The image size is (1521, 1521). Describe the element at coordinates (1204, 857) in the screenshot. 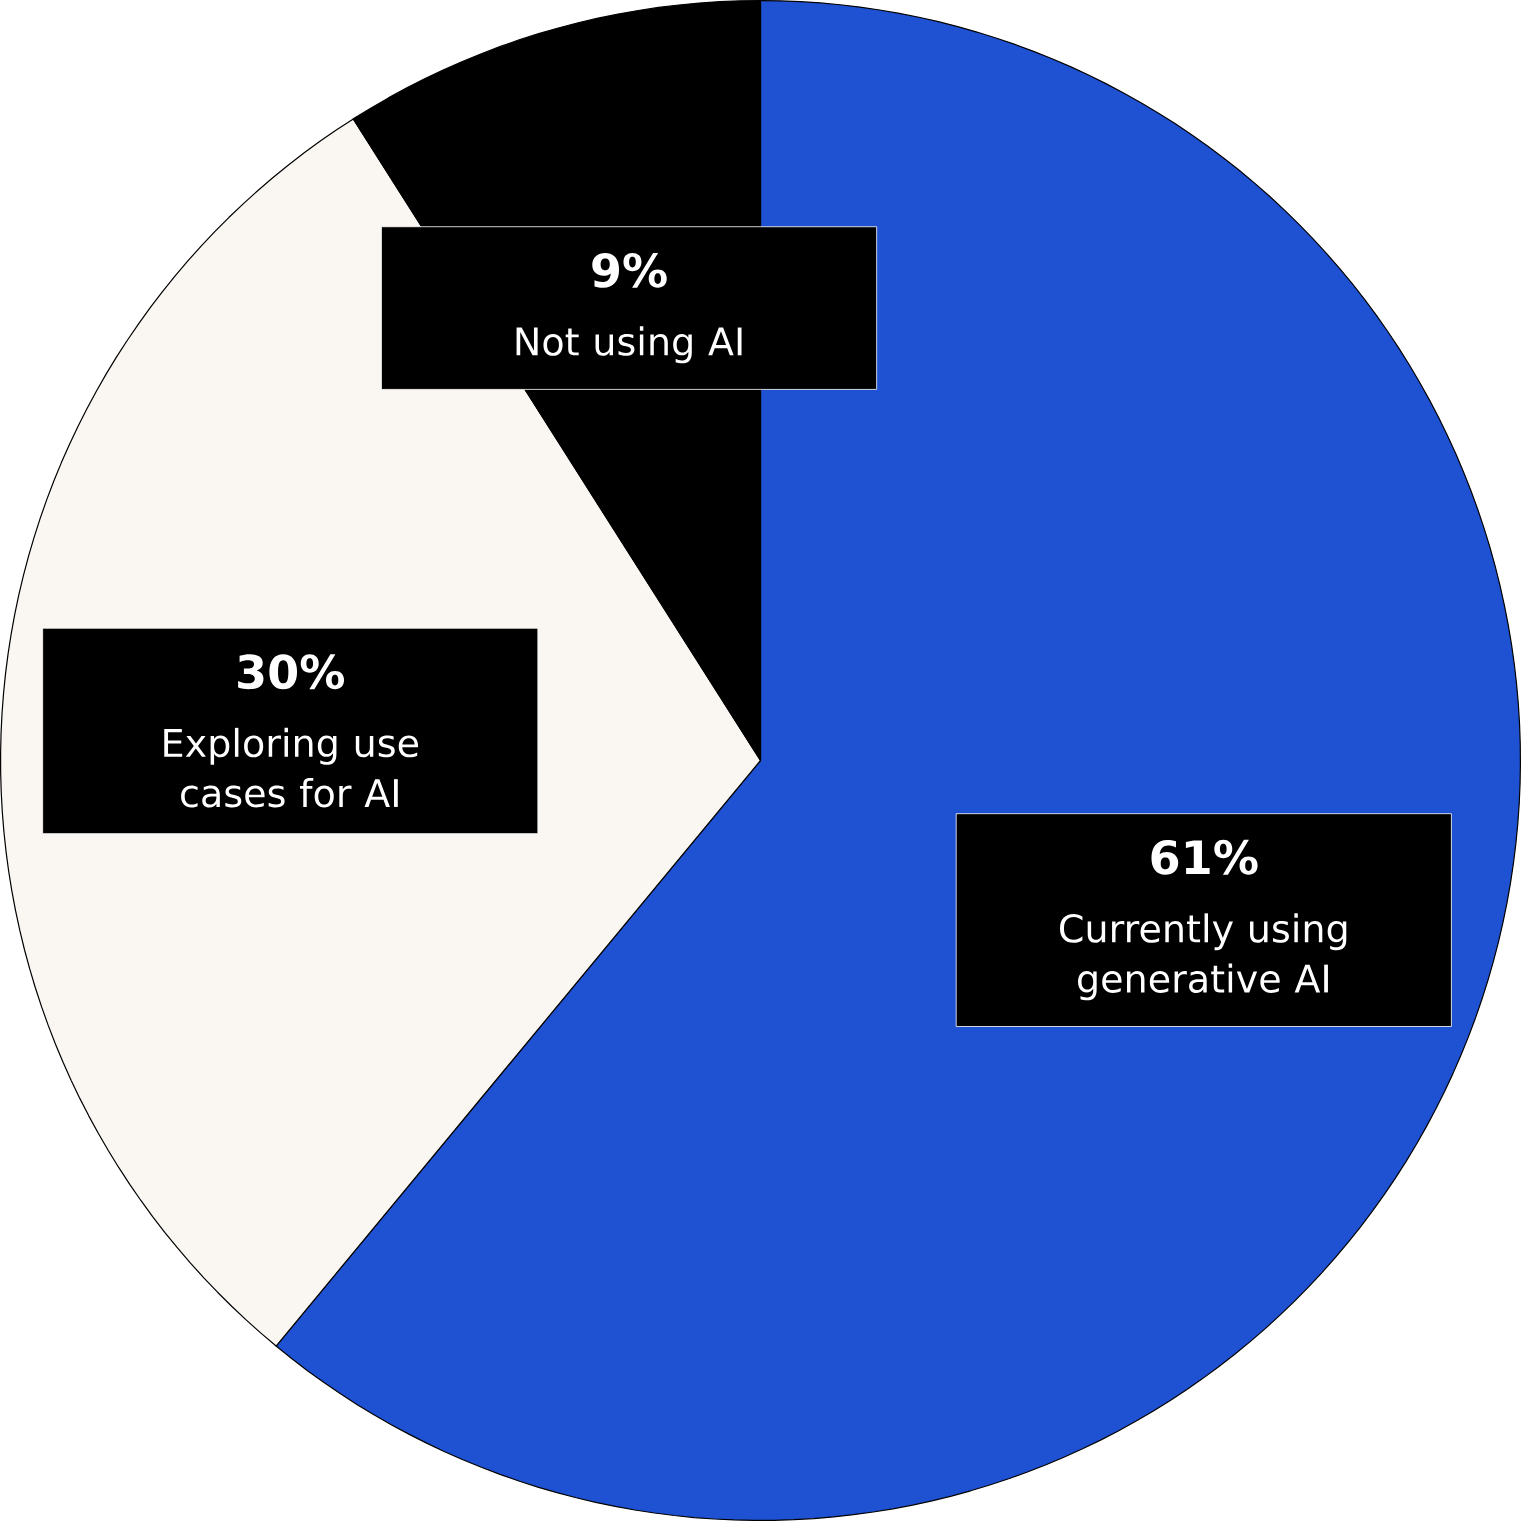

I see `data-label: 61%` at that location.